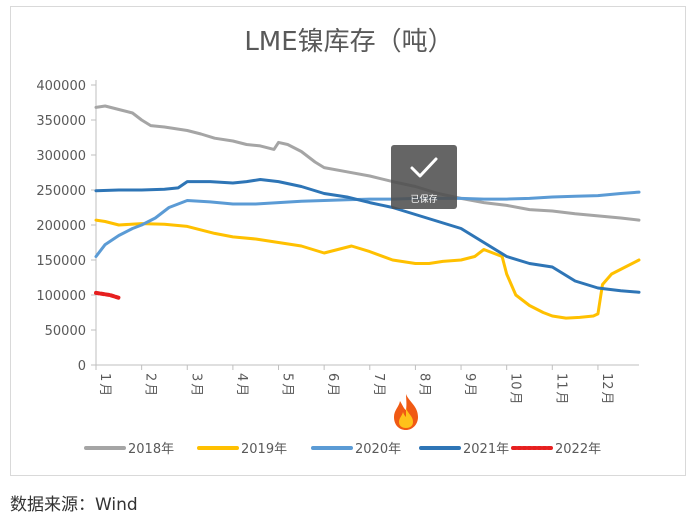  Describe the element at coordinates (424, 200) in the screenshot. I see `saved-label: 已保存` at that location.